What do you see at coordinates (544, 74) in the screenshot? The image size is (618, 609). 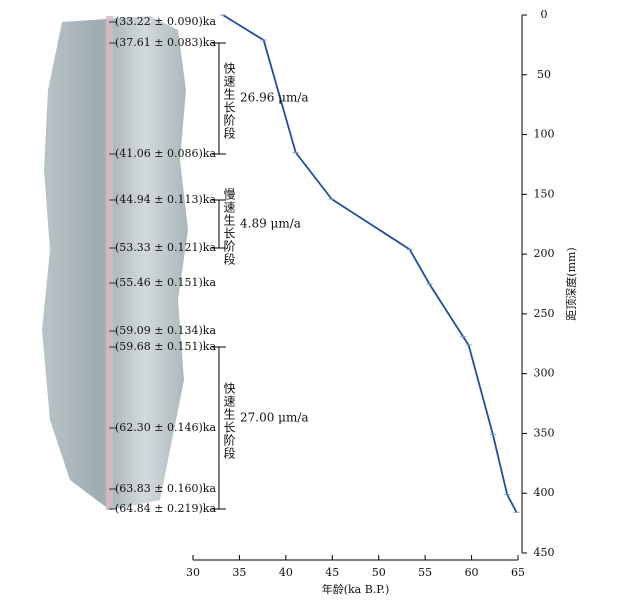 I see `y-tick-label: 50` at bounding box center [544, 74].